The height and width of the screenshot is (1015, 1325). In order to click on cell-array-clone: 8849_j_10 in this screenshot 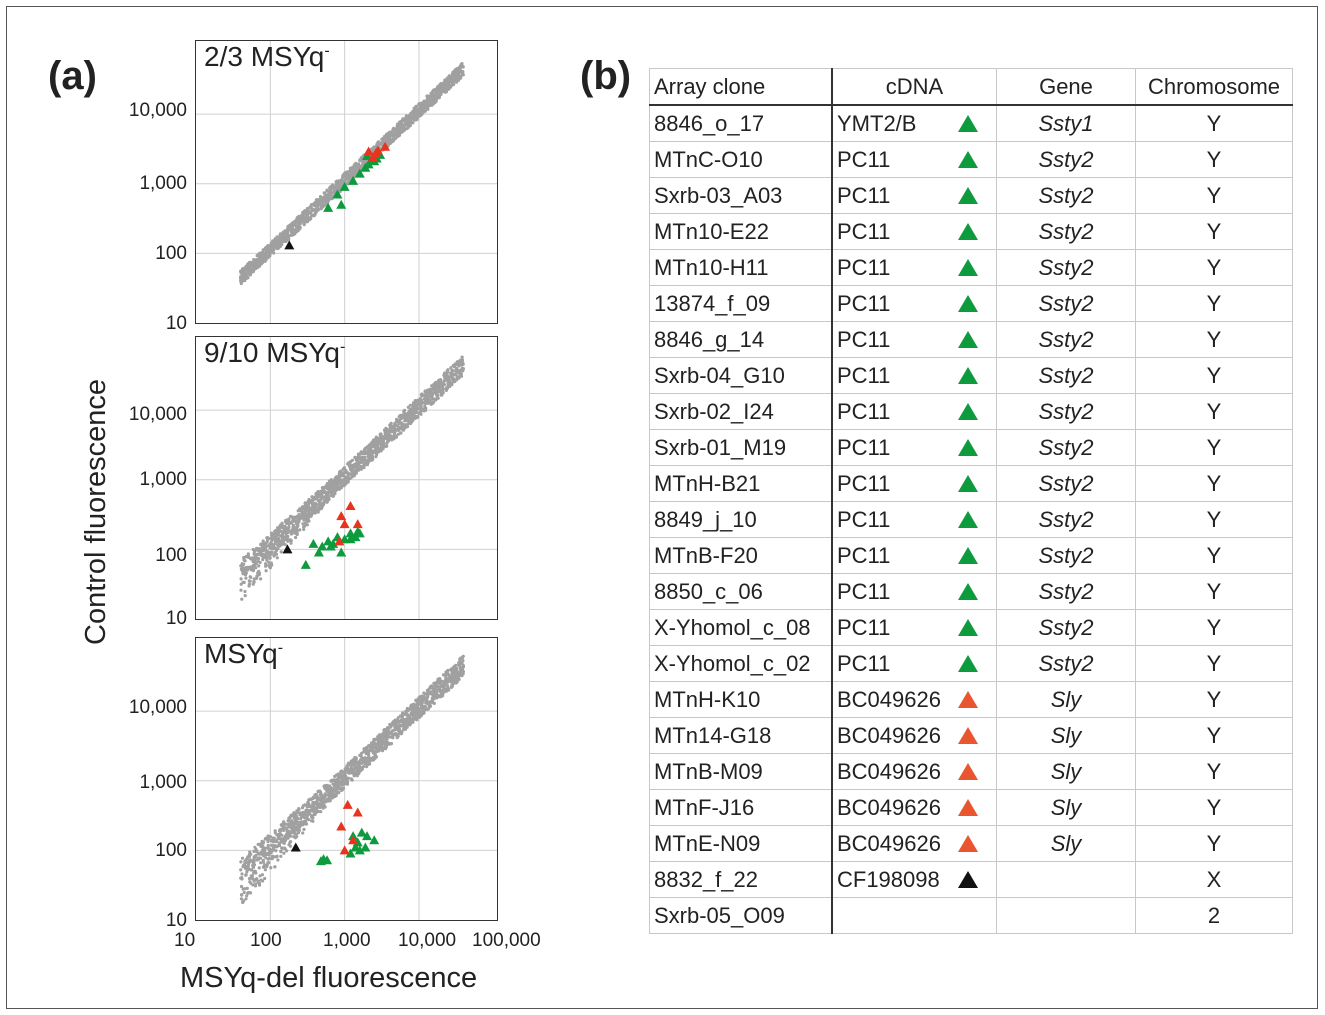, I will do `click(741, 519)`.